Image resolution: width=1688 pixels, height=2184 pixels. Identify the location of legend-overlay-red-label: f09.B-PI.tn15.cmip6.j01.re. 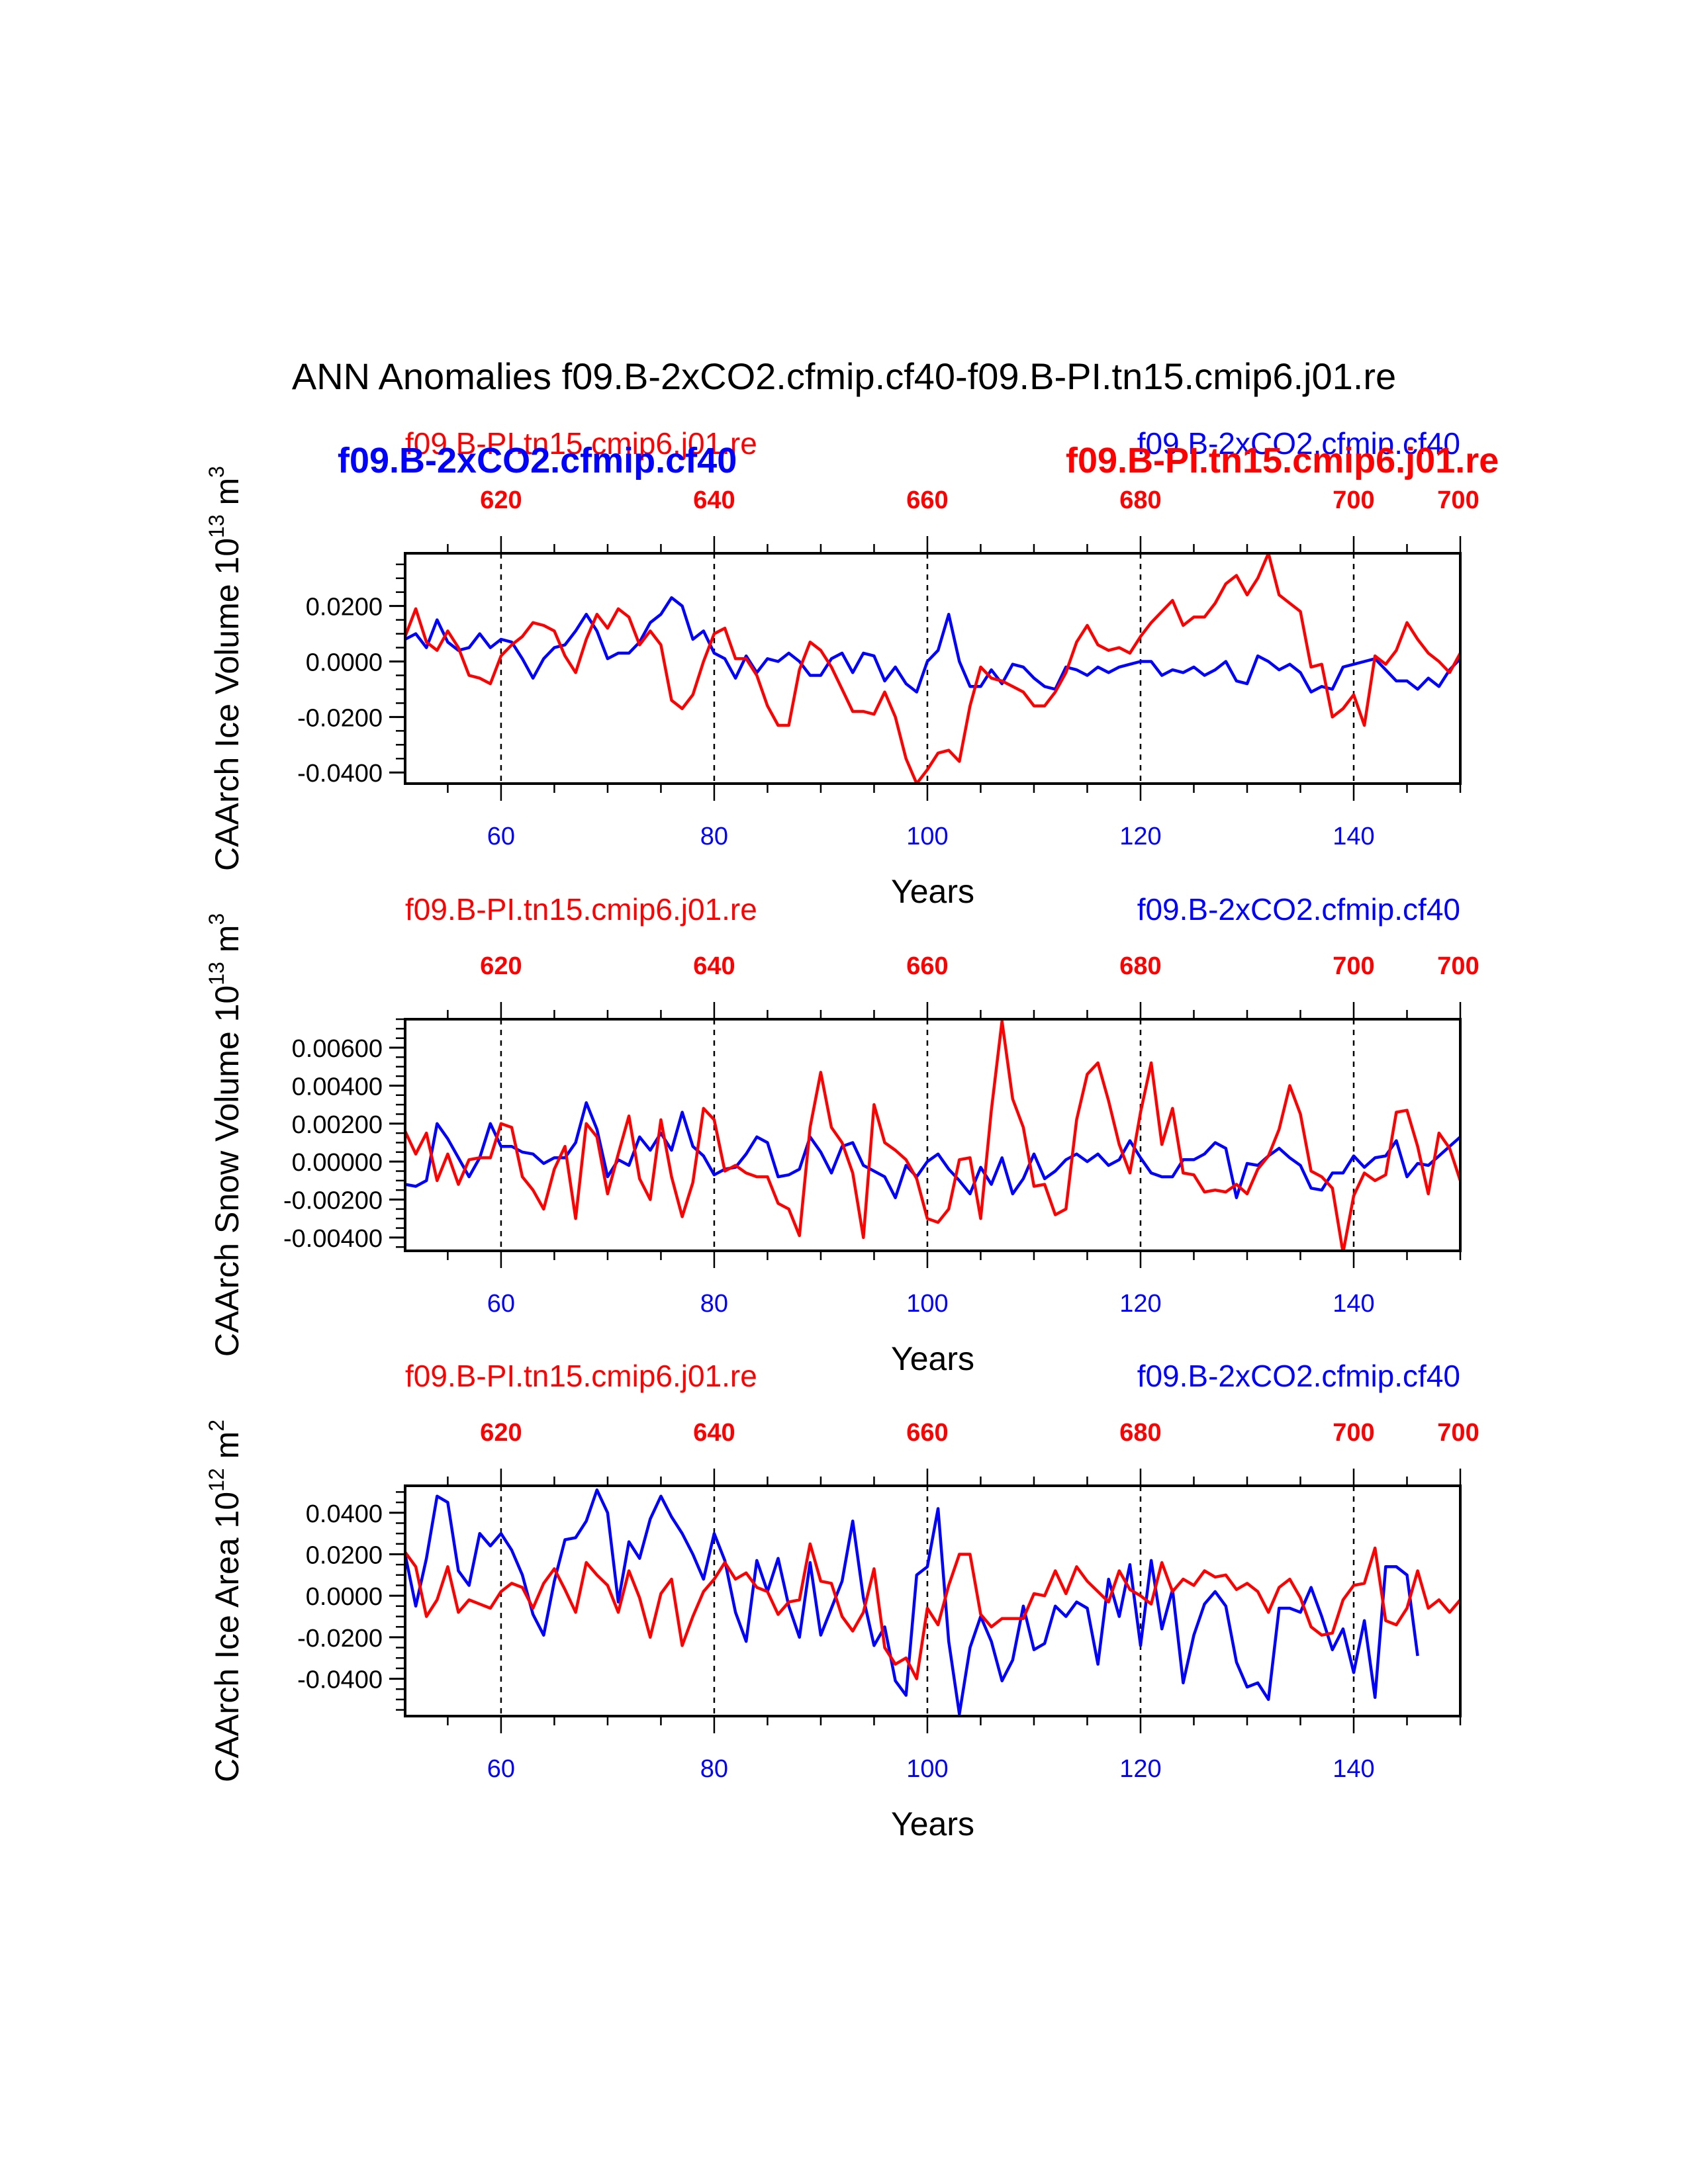
(1282, 461).